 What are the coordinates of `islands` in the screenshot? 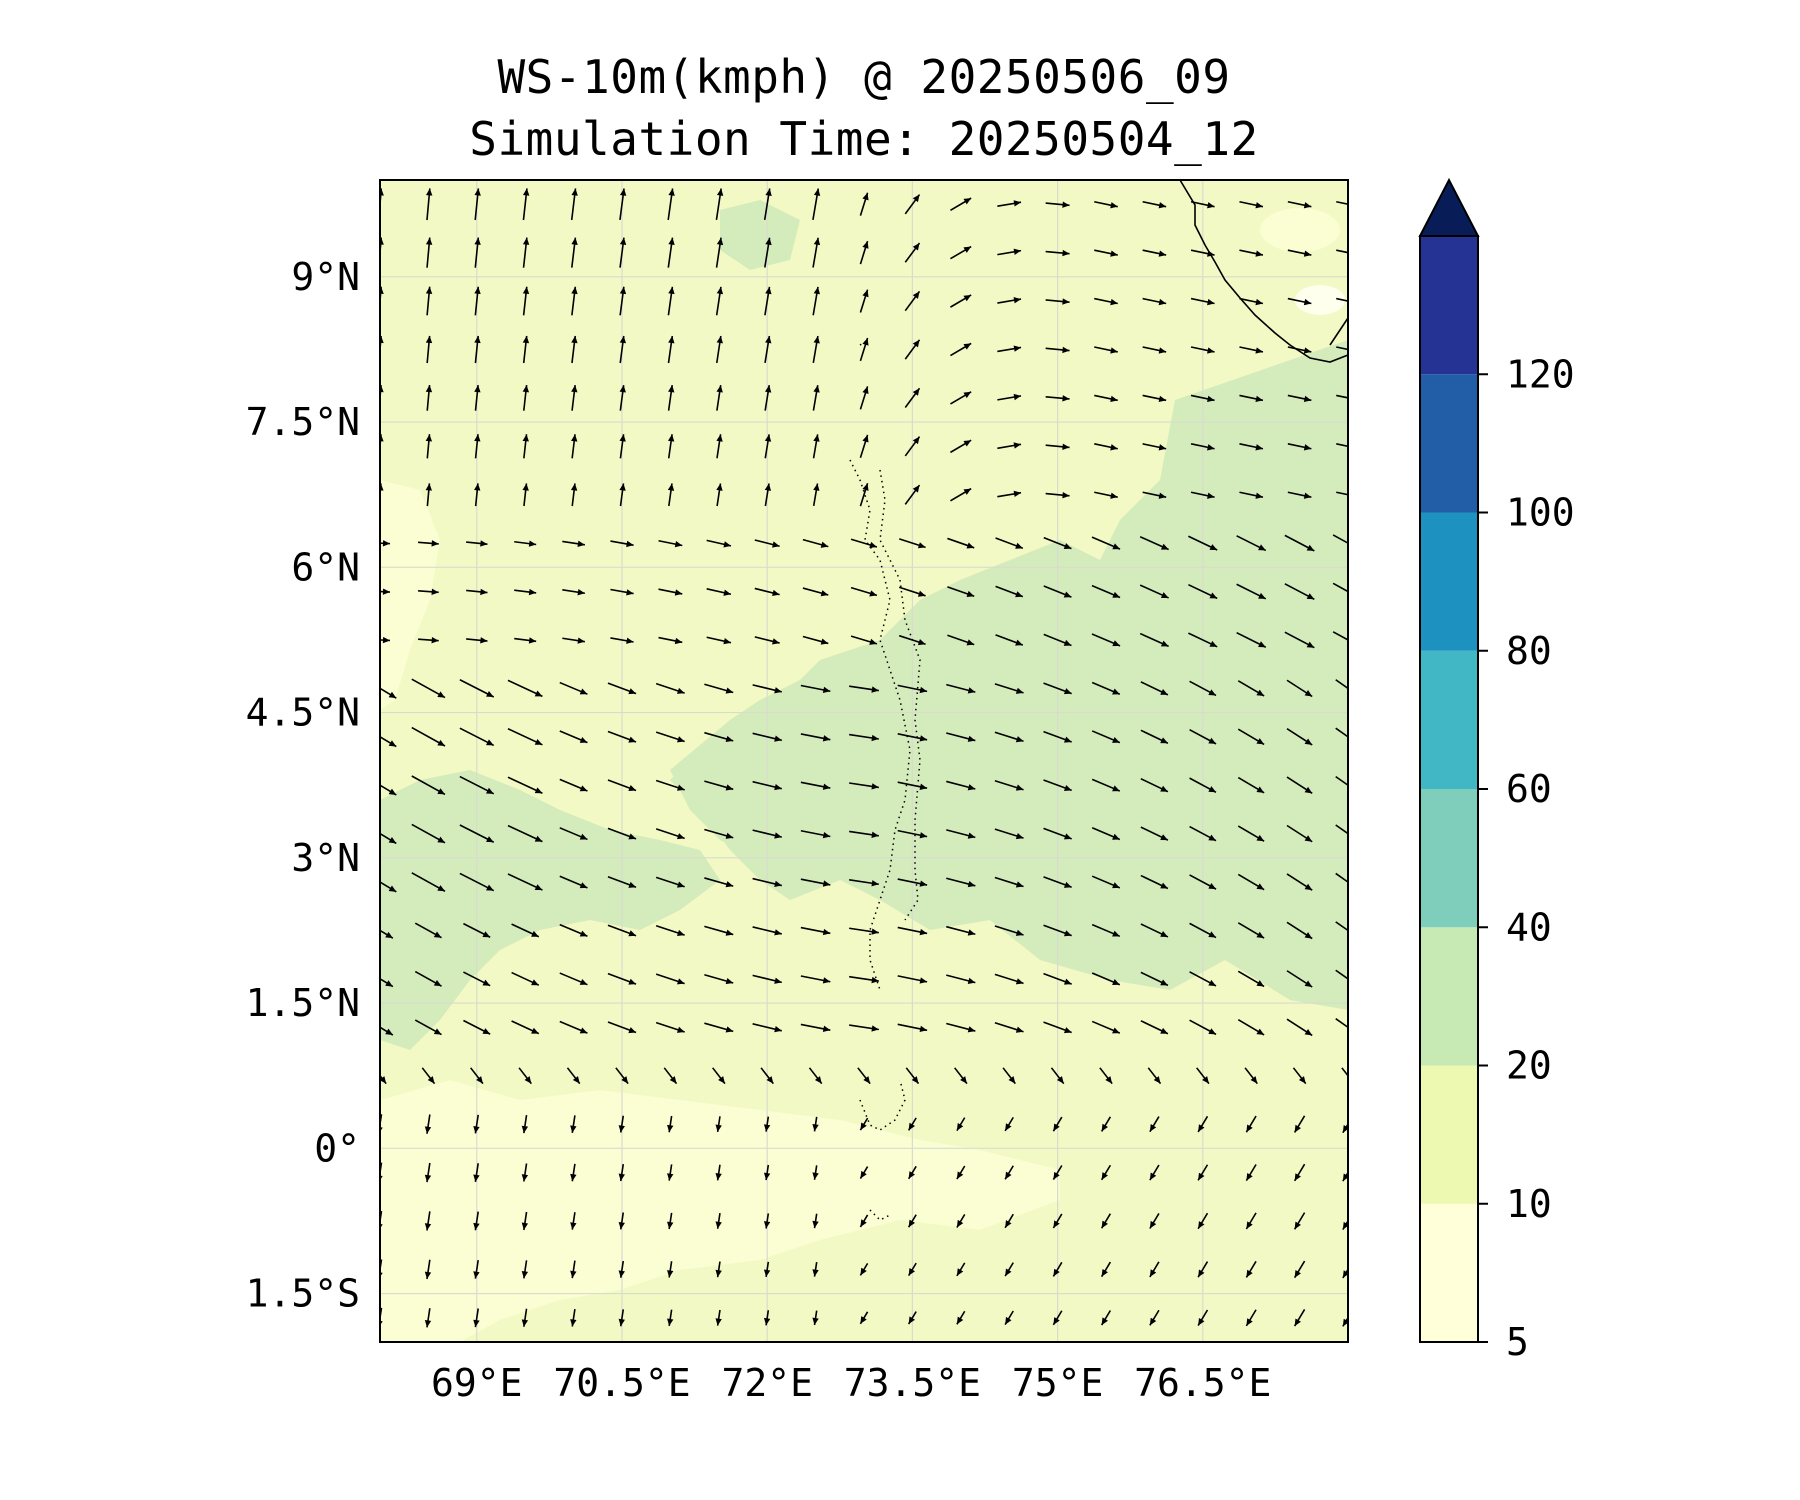 It's located at (885, 780).